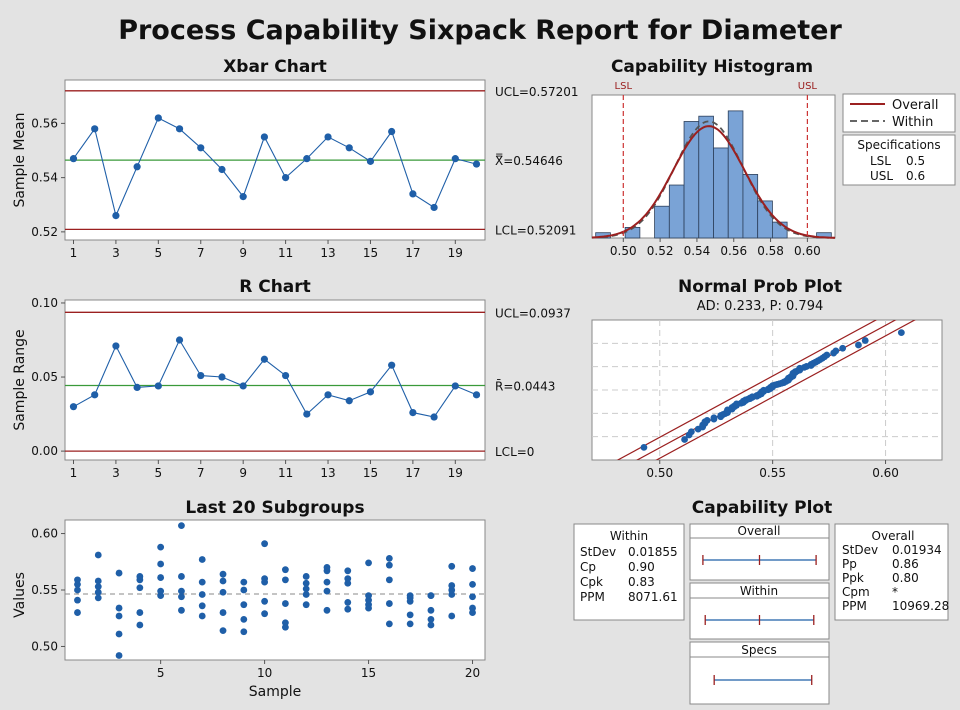 The image size is (960, 710). I want to click on lsl-label: LSL, so click(624, 86).